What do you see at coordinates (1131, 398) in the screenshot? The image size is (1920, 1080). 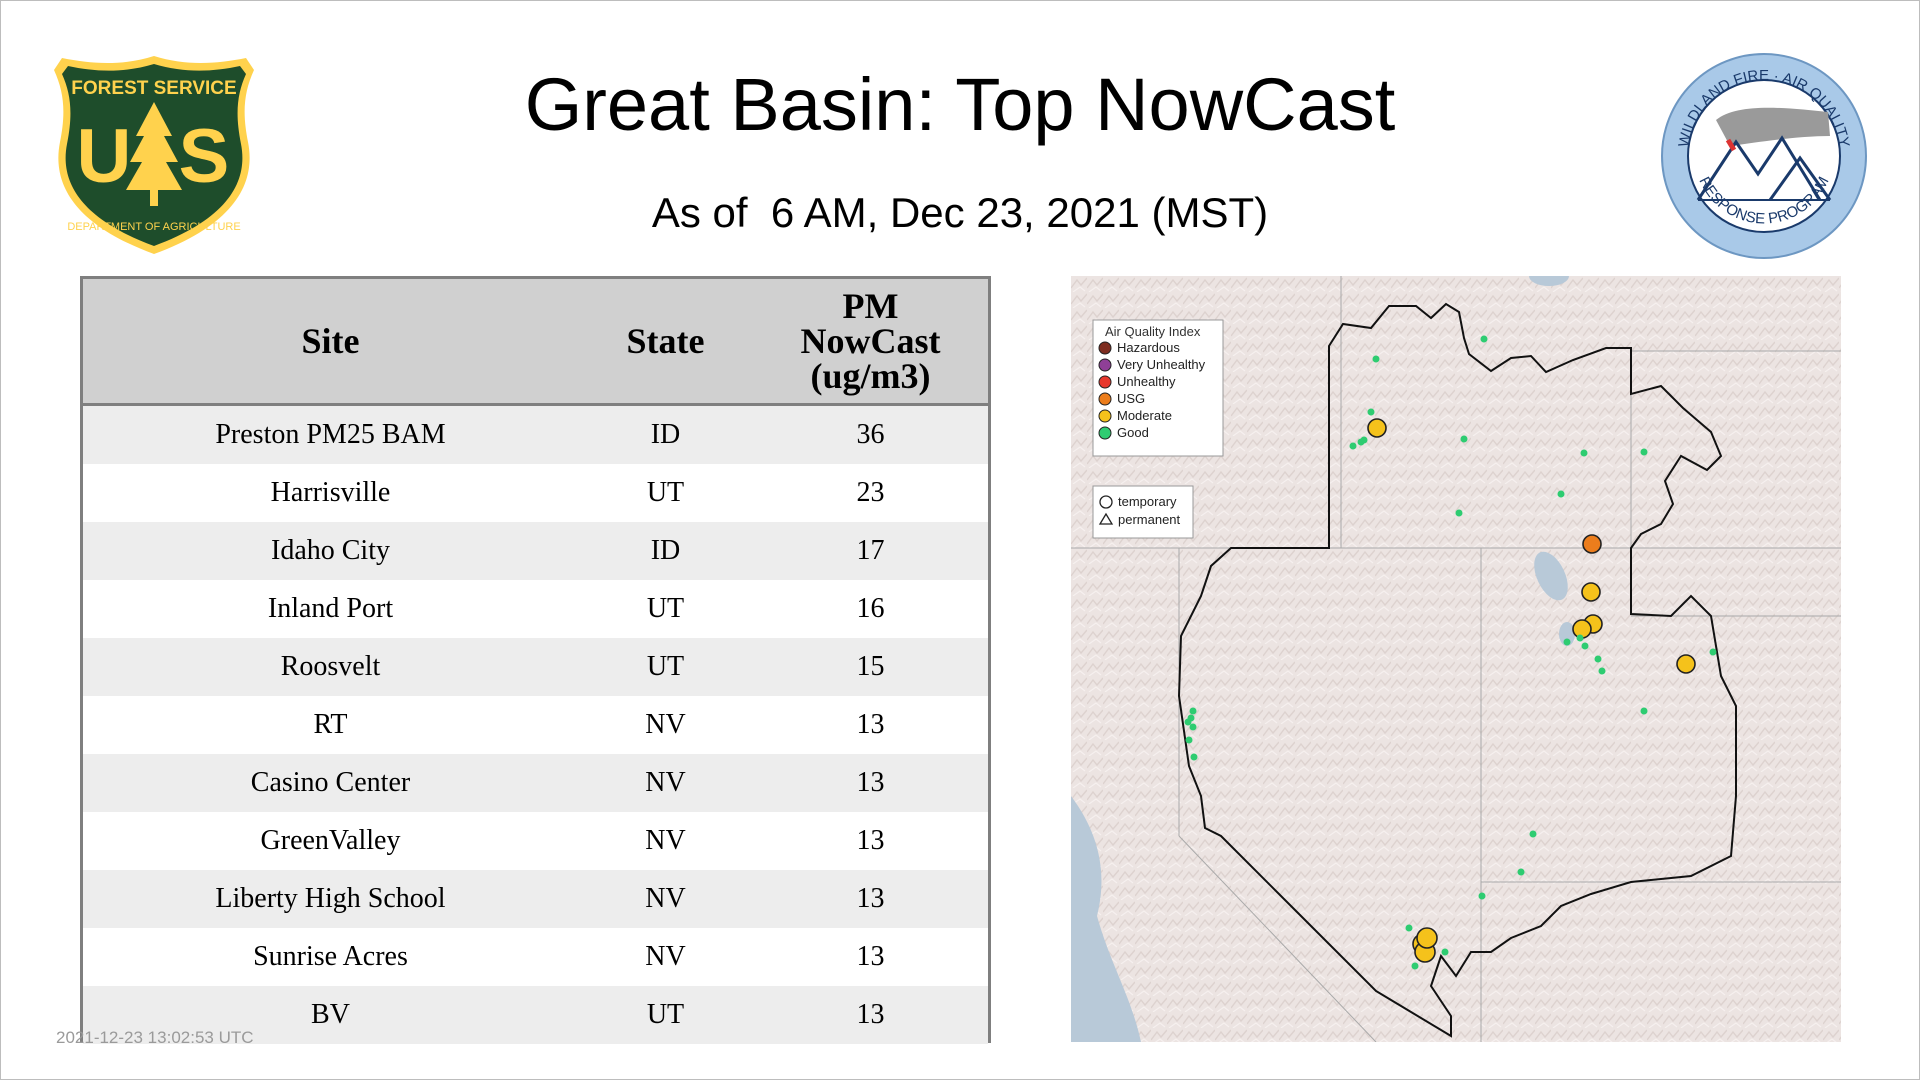 I see `legend-label: USG` at bounding box center [1131, 398].